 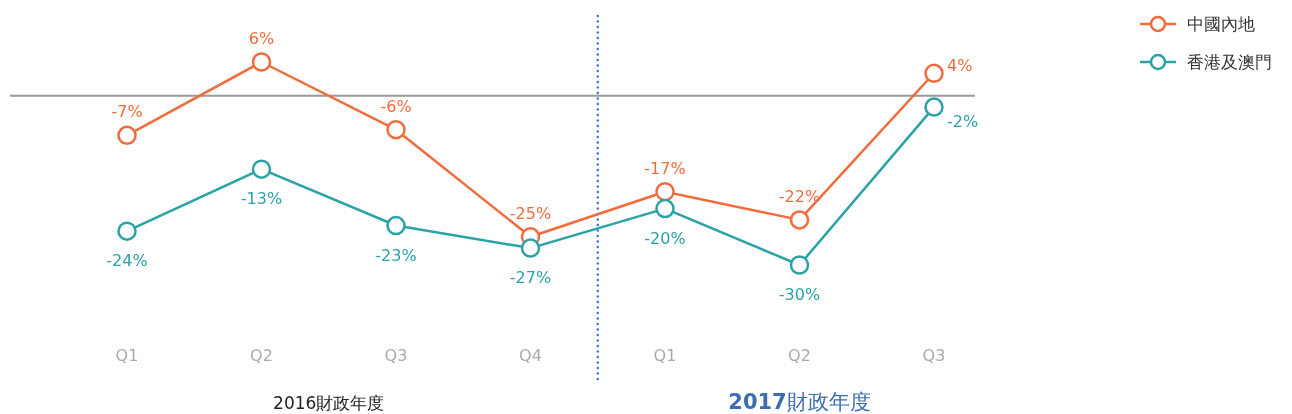 What do you see at coordinates (799, 196) in the screenshot?
I see `data-label: -22%` at bounding box center [799, 196].